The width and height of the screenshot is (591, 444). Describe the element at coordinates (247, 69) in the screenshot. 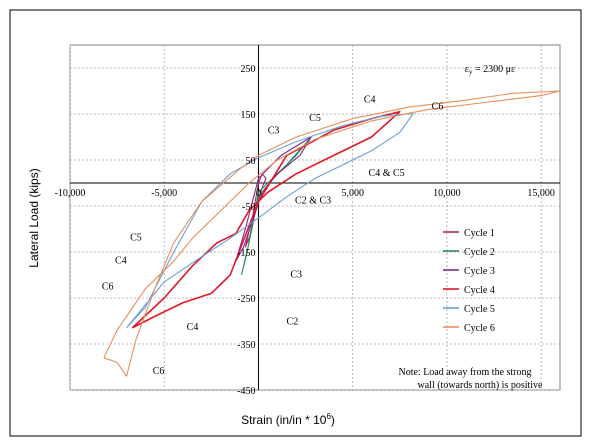

I see `y-tick-label: 250` at that location.